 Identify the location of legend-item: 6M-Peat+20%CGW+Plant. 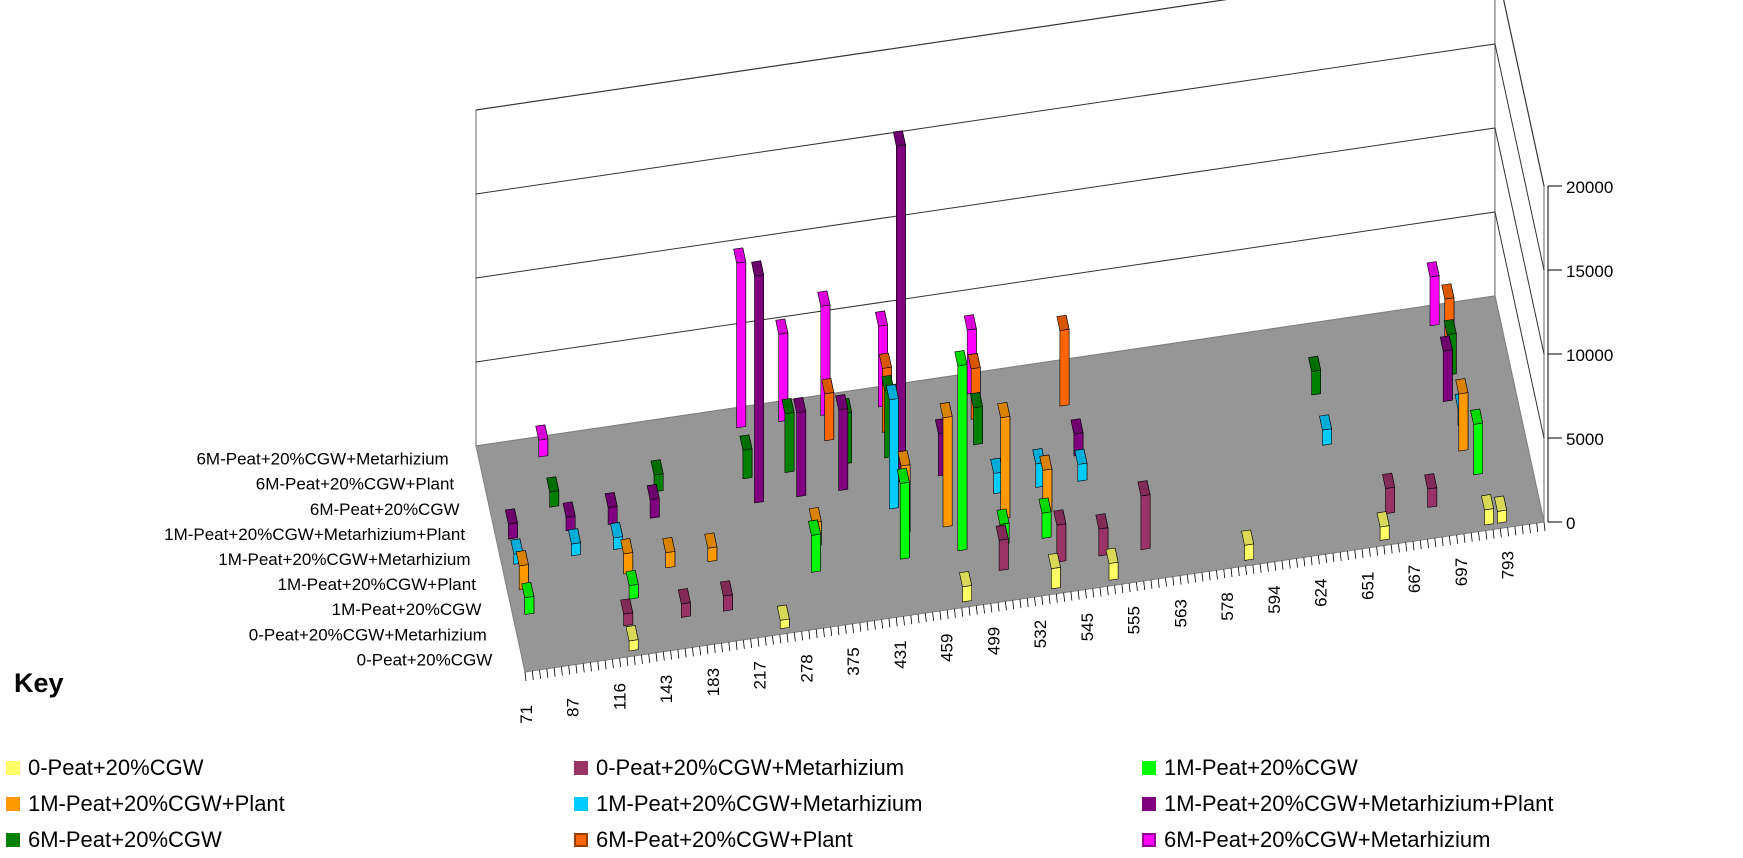
(713, 840).